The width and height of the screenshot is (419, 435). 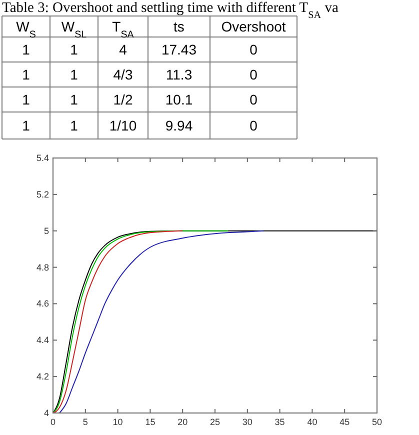 I want to click on category-label: Overshoot, so click(x=253, y=26).